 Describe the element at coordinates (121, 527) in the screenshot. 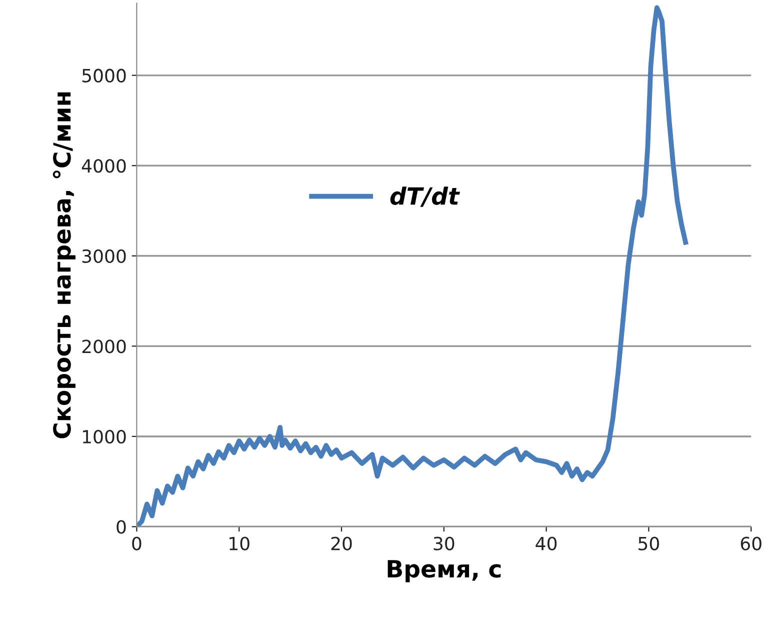

I see `y-tick-label: 0` at that location.